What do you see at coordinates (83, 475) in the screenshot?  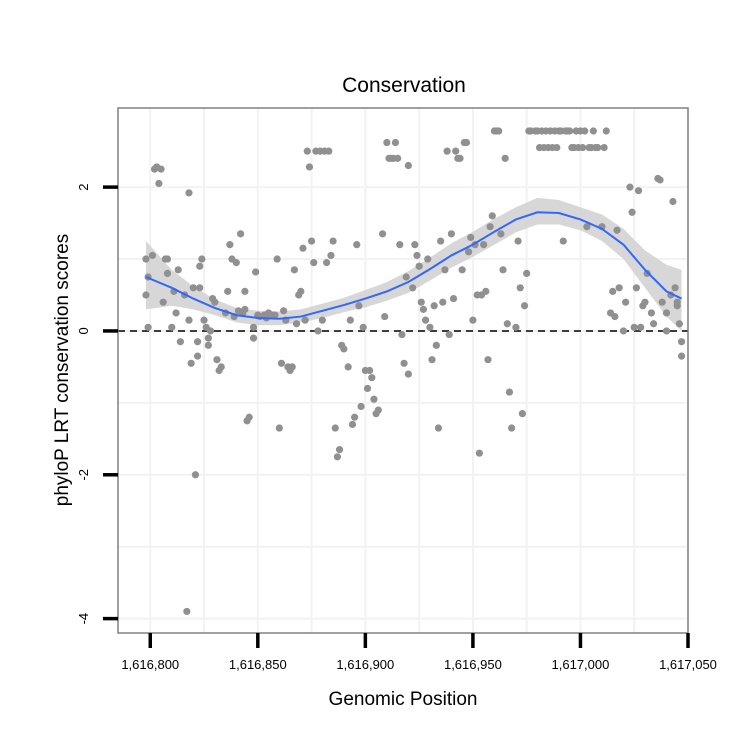 I see `y-tick-label: -2` at bounding box center [83, 475].